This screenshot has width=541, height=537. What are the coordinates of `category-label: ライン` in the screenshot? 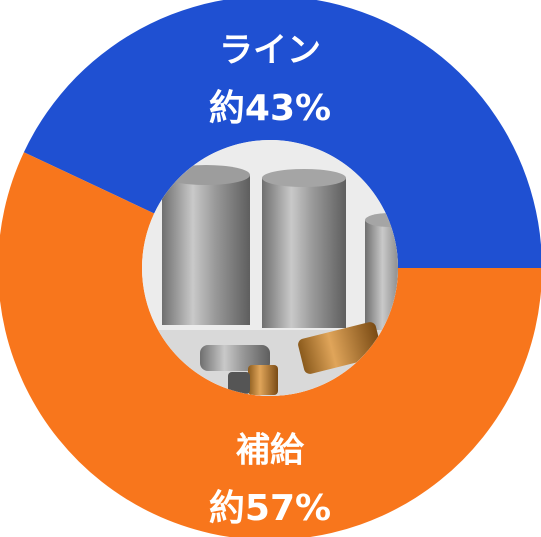 It's located at (270, 51).